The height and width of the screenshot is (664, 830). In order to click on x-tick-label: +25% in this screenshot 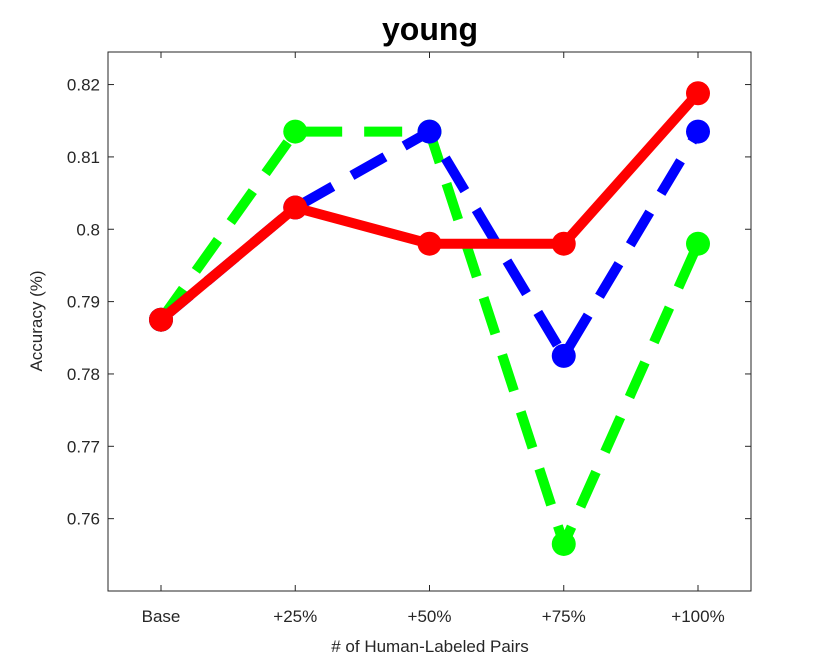, I will do `click(295, 616)`.